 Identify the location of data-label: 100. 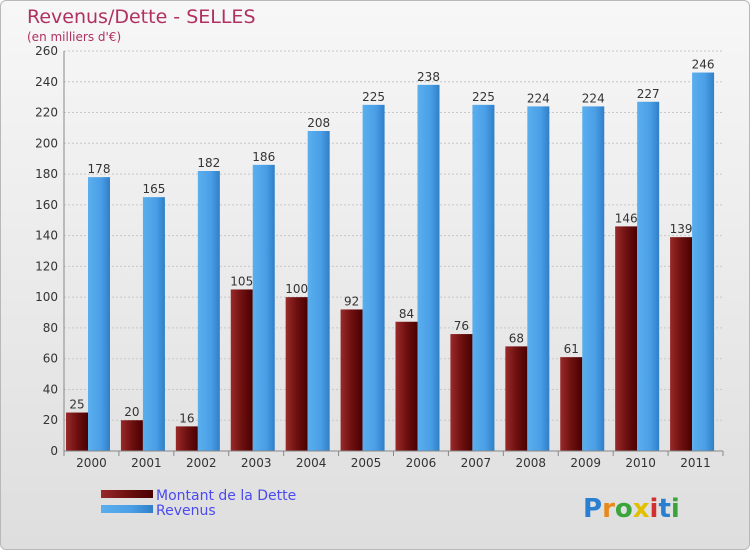
(296, 289).